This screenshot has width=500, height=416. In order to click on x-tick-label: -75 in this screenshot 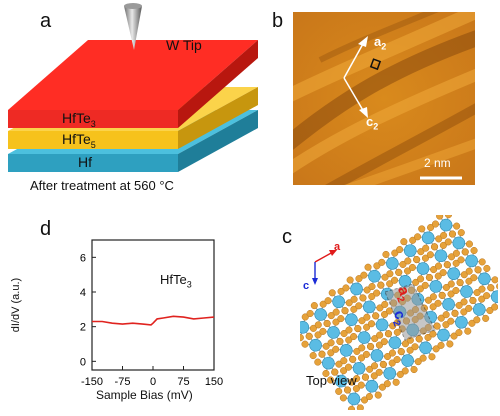, I will do `click(123, 382)`.